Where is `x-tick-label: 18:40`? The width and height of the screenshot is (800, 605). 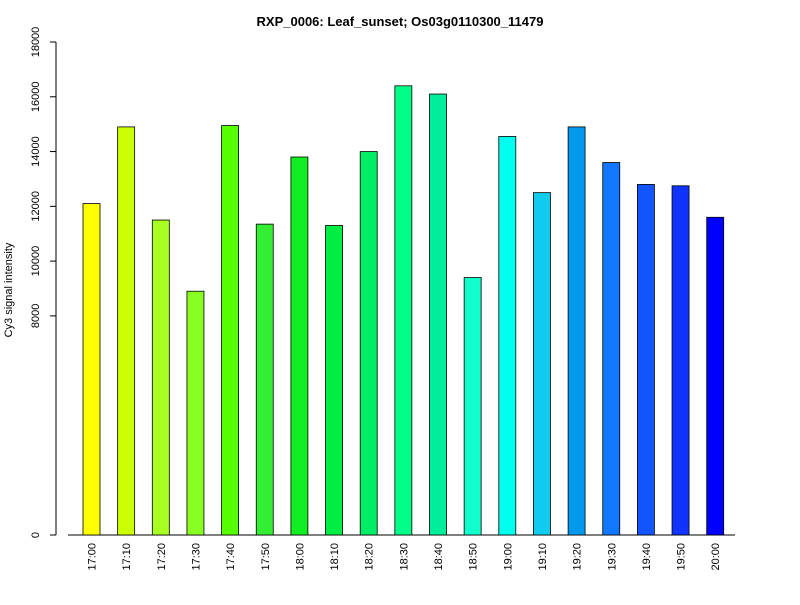
x-tick-label: 18:40 is located at coordinates (439, 557).